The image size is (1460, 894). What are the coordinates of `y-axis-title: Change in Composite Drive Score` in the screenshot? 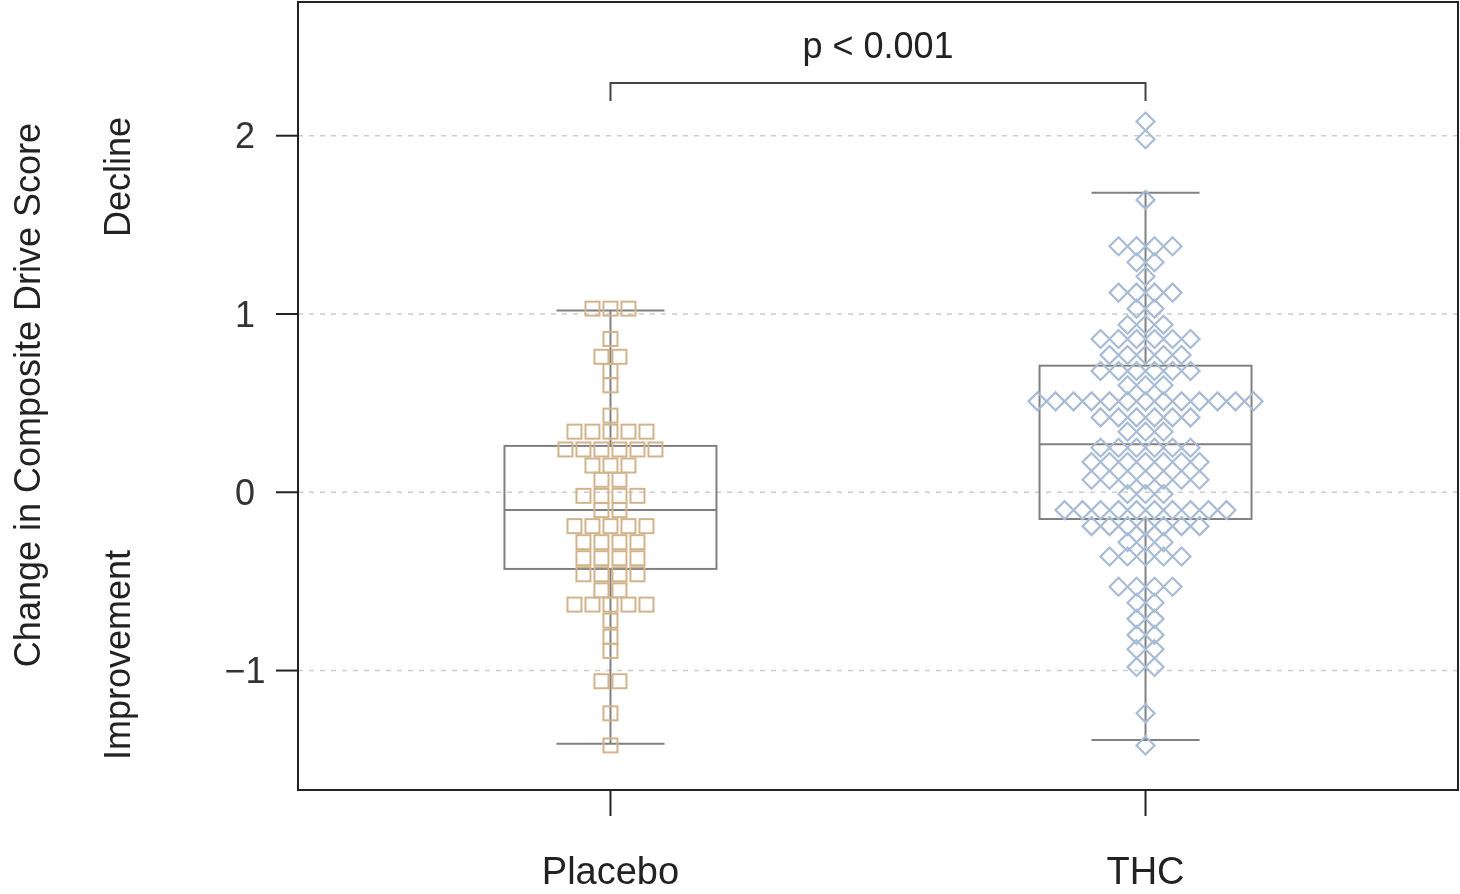 It's located at (27, 395).